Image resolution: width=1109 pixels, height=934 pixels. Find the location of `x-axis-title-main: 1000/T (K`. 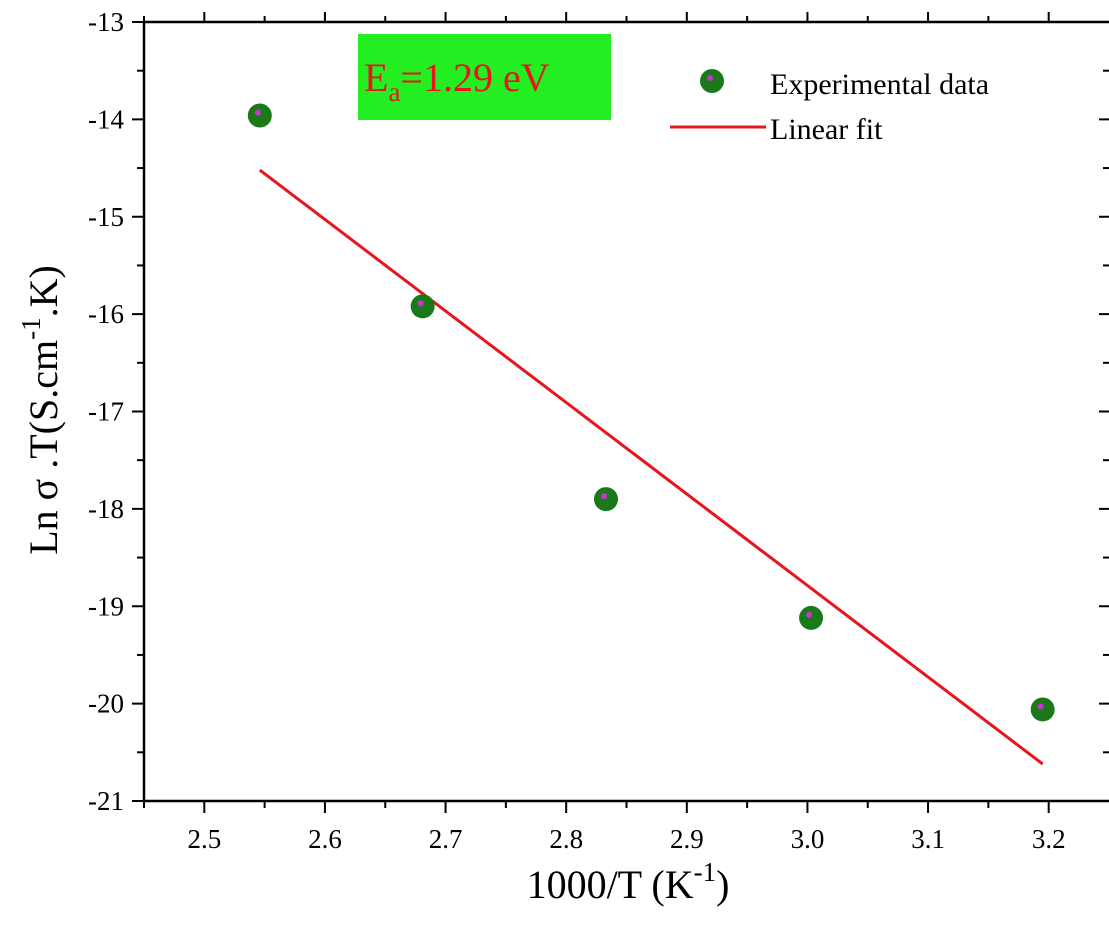

x-axis-title-main: 1000/T (K is located at coordinates (610, 884).